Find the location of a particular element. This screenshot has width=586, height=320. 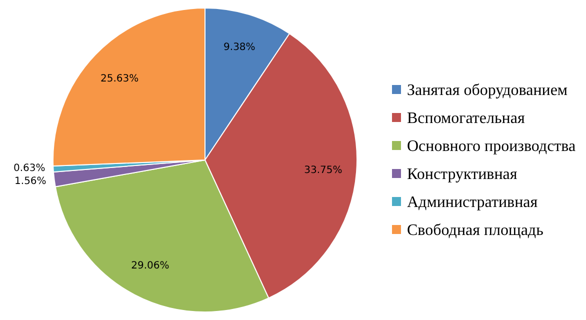

legend-label: Свободная площадь is located at coordinates (475, 230).